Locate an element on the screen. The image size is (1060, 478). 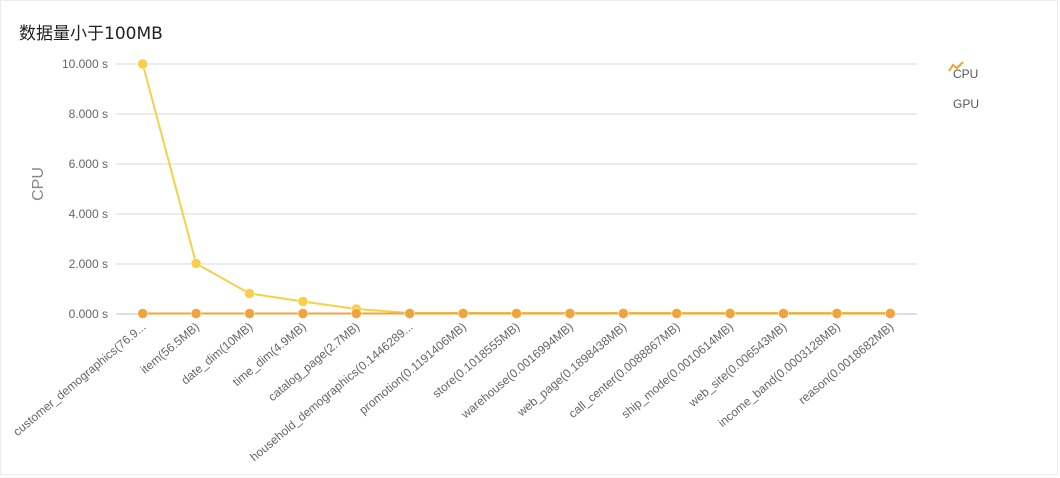
legend: CPU GPU is located at coordinates (963, 89).